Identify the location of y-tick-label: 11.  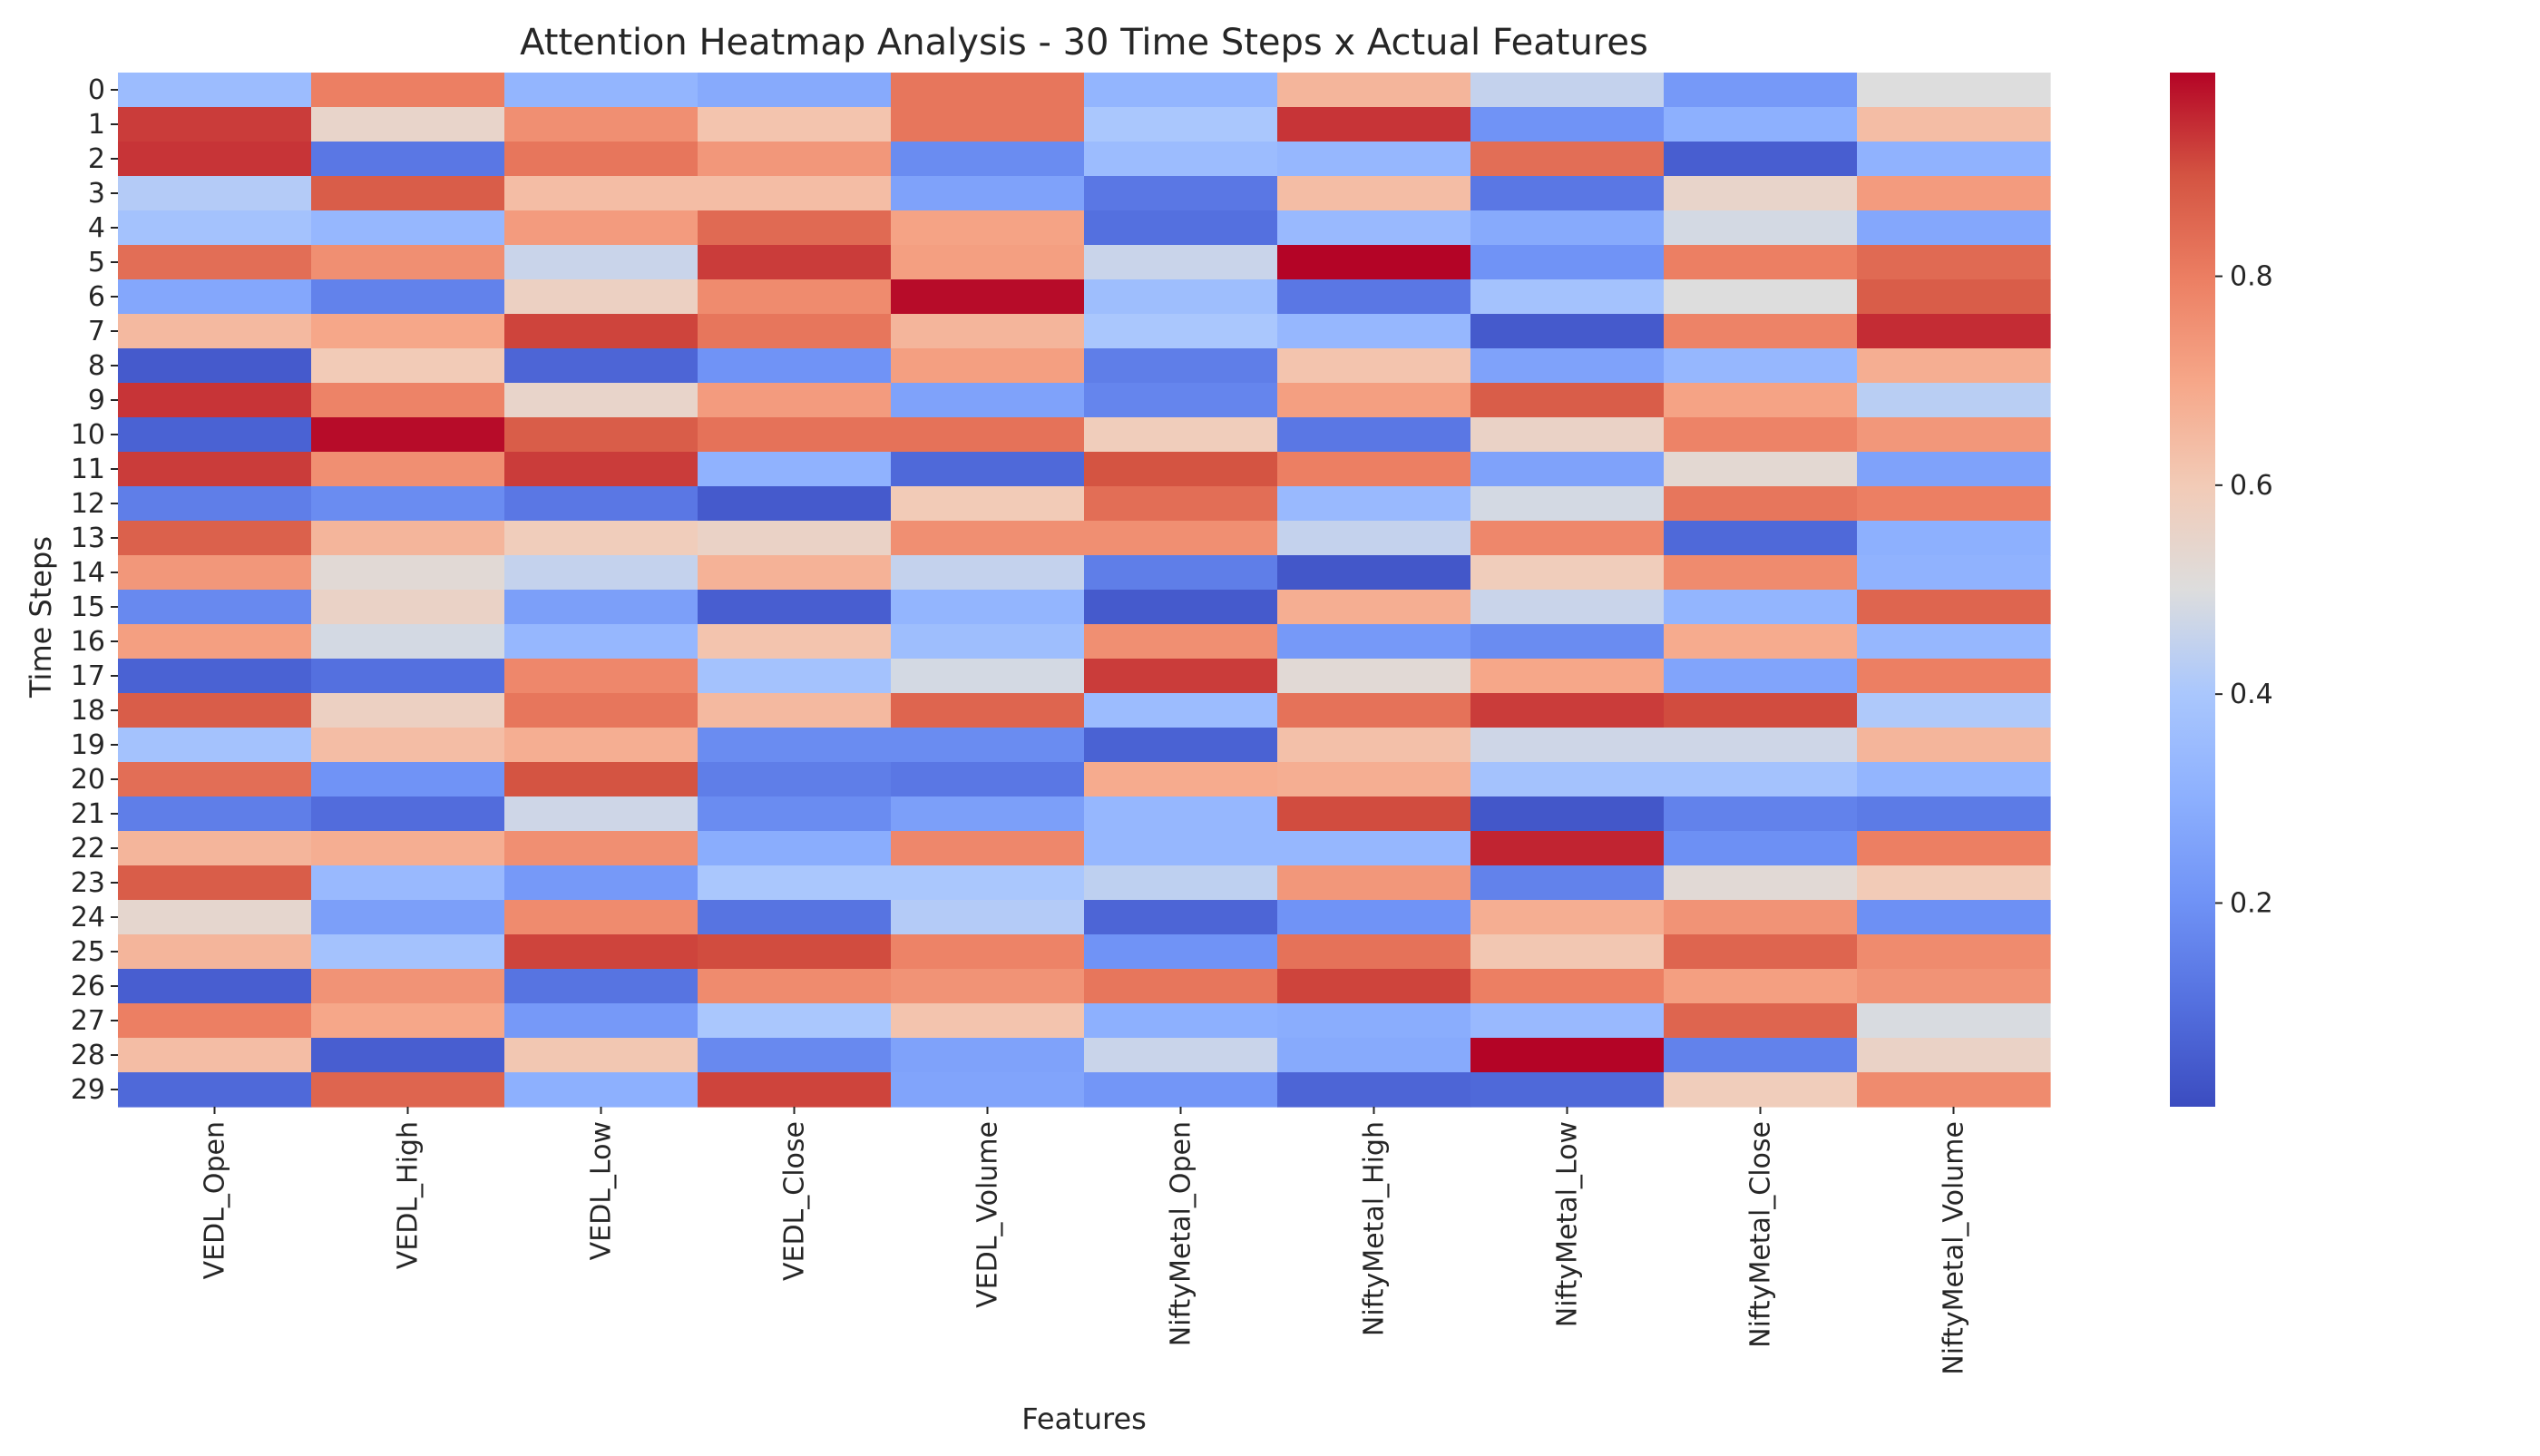
(88, 469).